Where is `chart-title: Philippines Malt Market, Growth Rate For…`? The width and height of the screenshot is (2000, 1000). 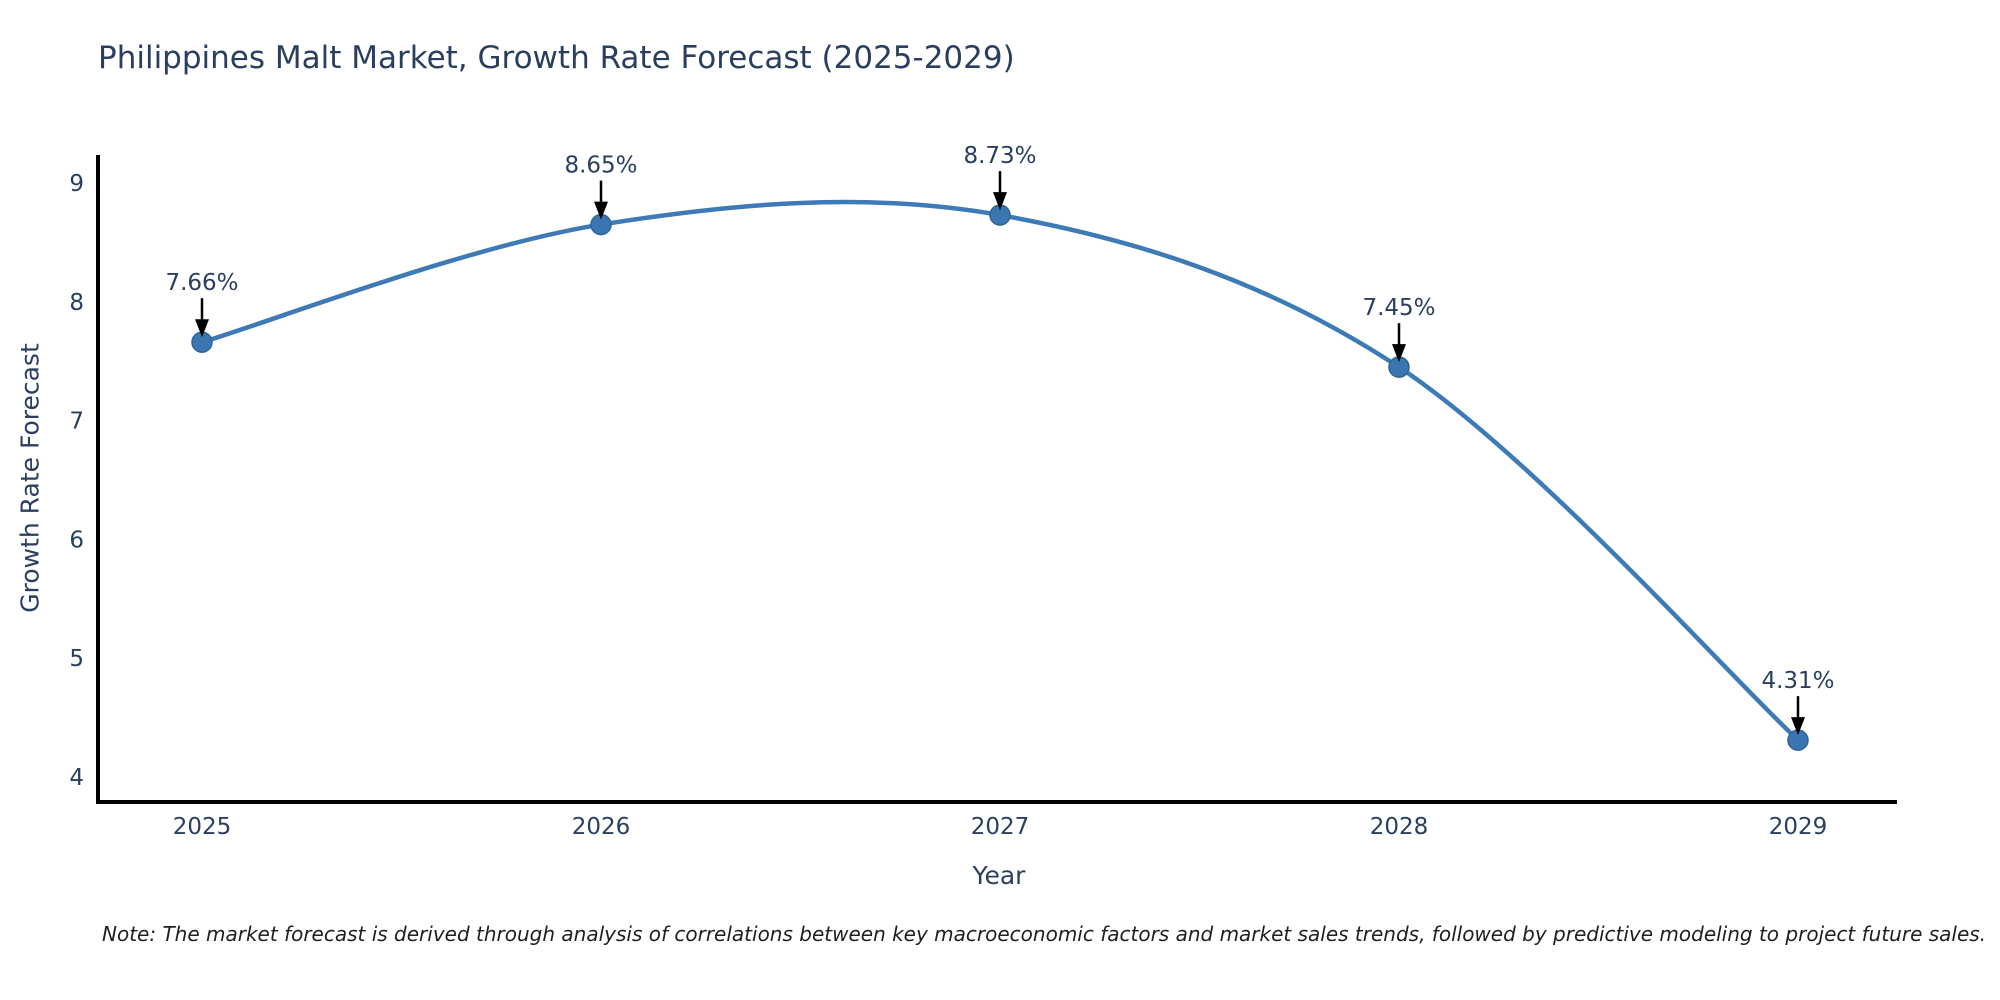 chart-title: Philippines Malt Market, Growth Rate For… is located at coordinates (556, 58).